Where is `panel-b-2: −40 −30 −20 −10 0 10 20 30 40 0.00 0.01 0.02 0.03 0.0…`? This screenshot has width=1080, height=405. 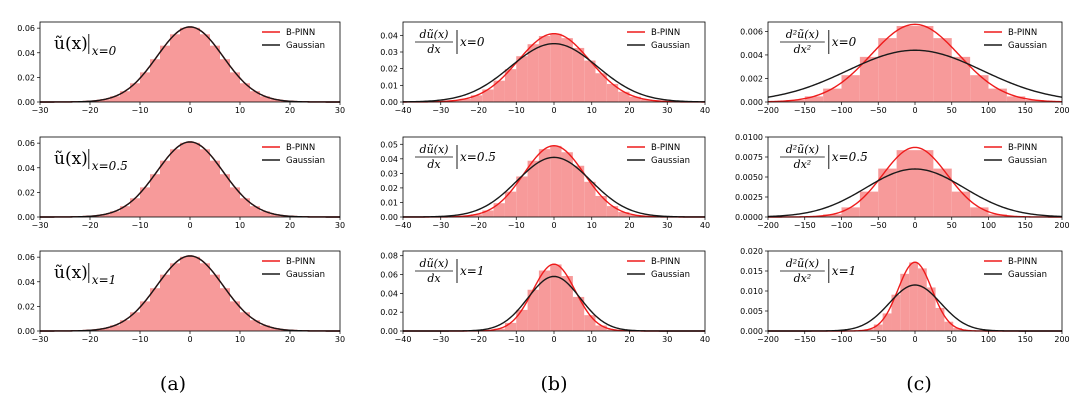 panel-b-2: −40 −30 −20 −10 0 10 20 30 40 0.00 0.01 0.02 0.03 0.0… is located at coordinates (545, 183).